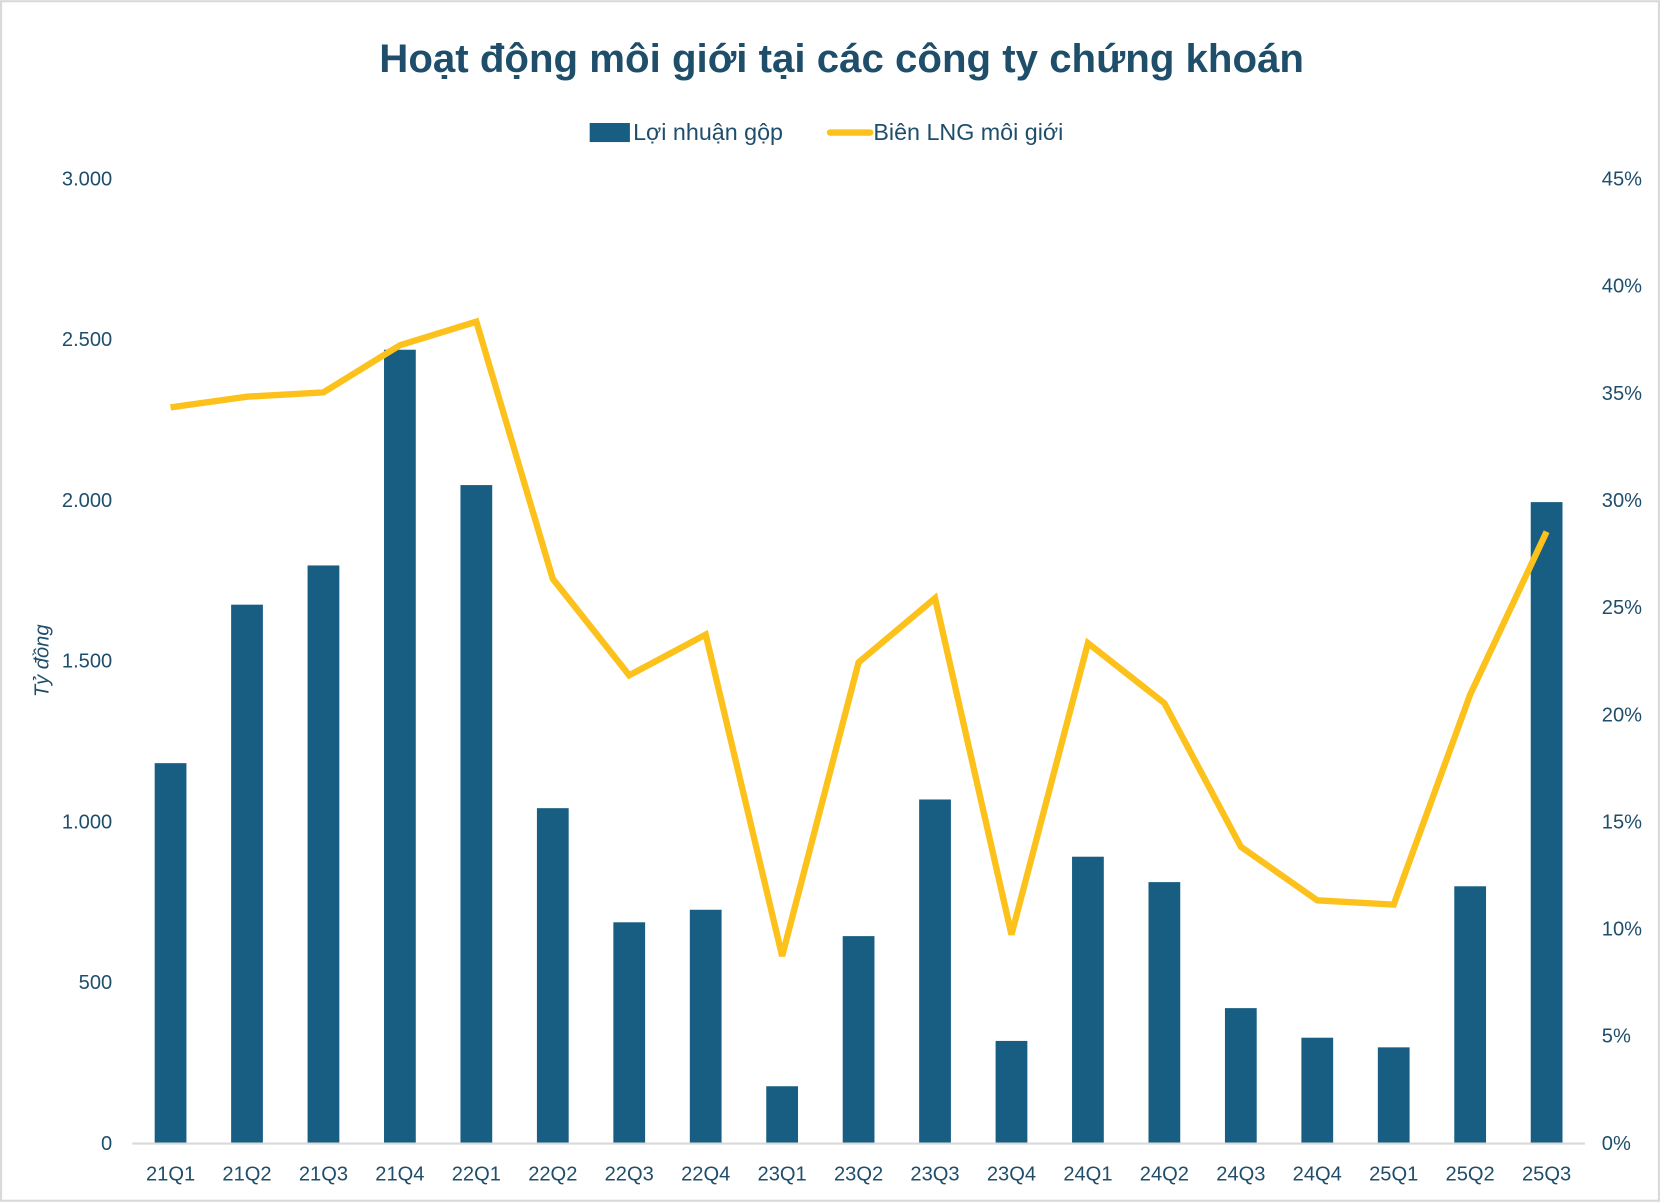 This screenshot has width=1660, height=1202. What do you see at coordinates (323, 854) in the screenshot?
I see `bar-21Q3` at bounding box center [323, 854].